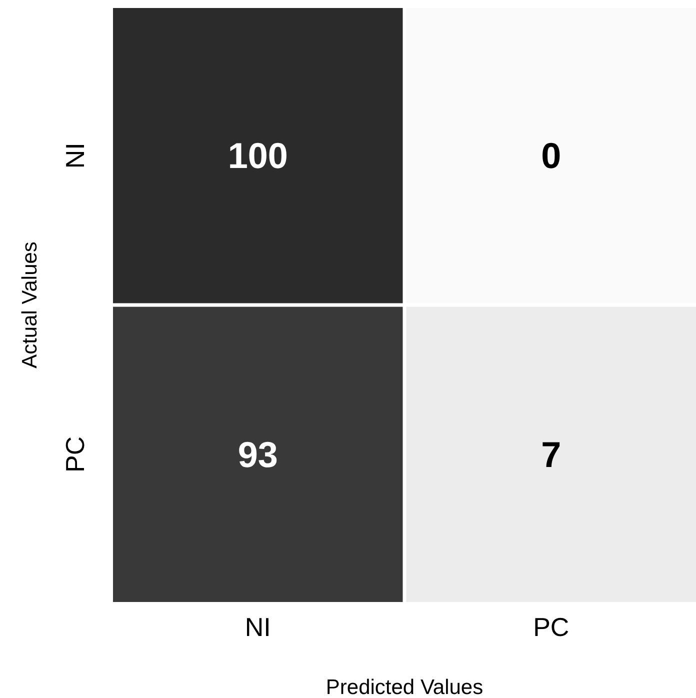 The width and height of the screenshot is (696, 698). I want to click on data-label: 100, so click(258, 155).